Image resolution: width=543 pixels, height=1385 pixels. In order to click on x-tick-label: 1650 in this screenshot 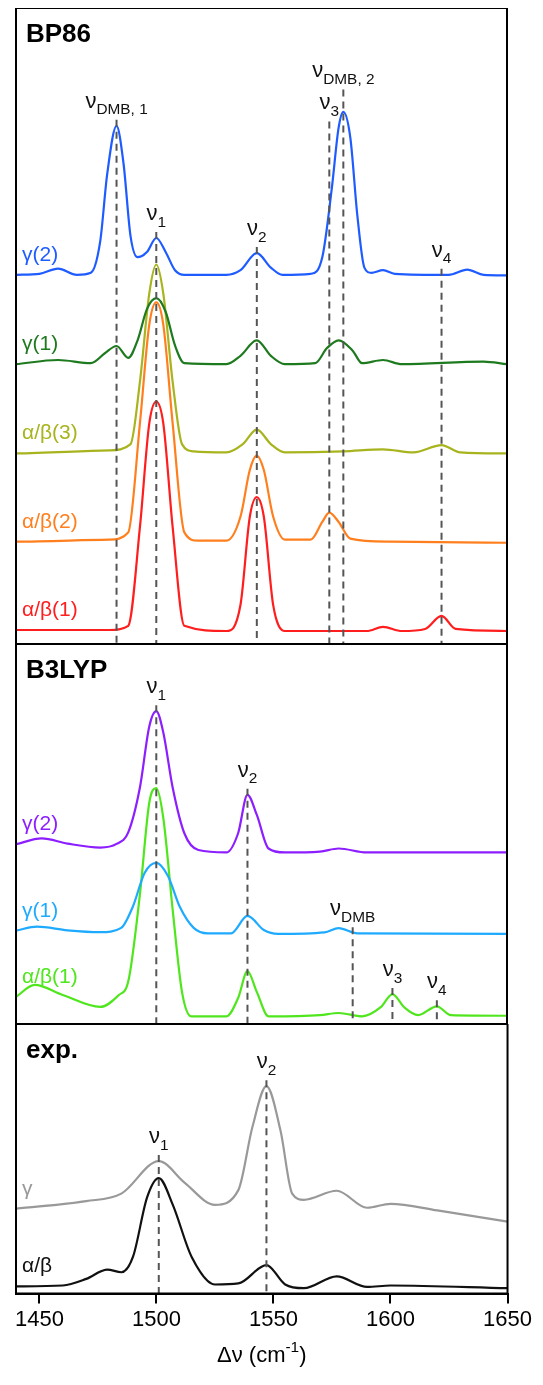, I will do `click(508, 1318)`.